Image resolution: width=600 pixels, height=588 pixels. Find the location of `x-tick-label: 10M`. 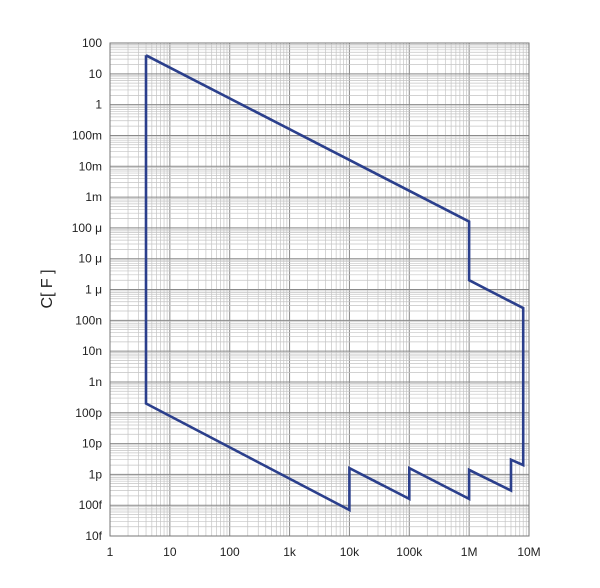

x-tick-label: 10M is located at coordinates (528, 552).